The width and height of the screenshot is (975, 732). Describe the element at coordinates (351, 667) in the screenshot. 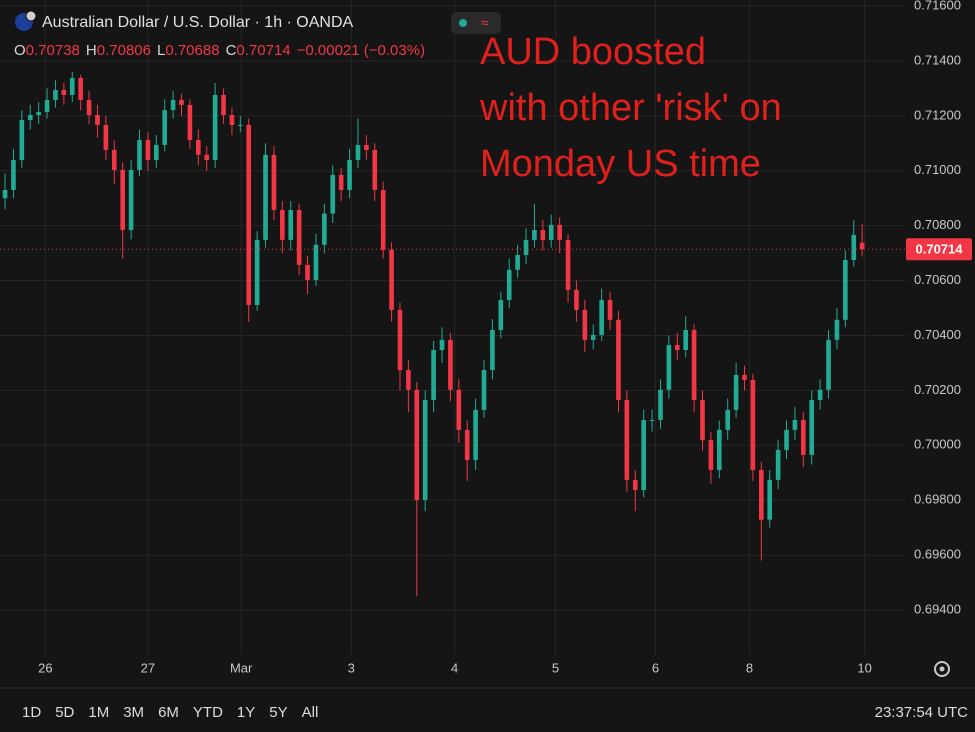

I see `x-tick-label: 3` at that location.